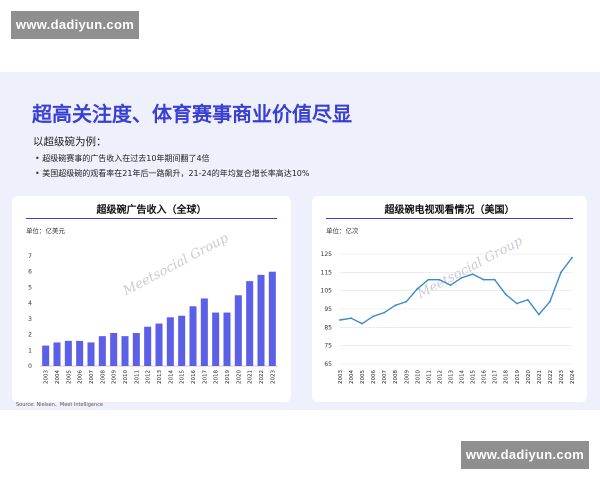  I want to click on slide-title: 超高关注度、体育赛事商业价值尽显, so click(192, 114).